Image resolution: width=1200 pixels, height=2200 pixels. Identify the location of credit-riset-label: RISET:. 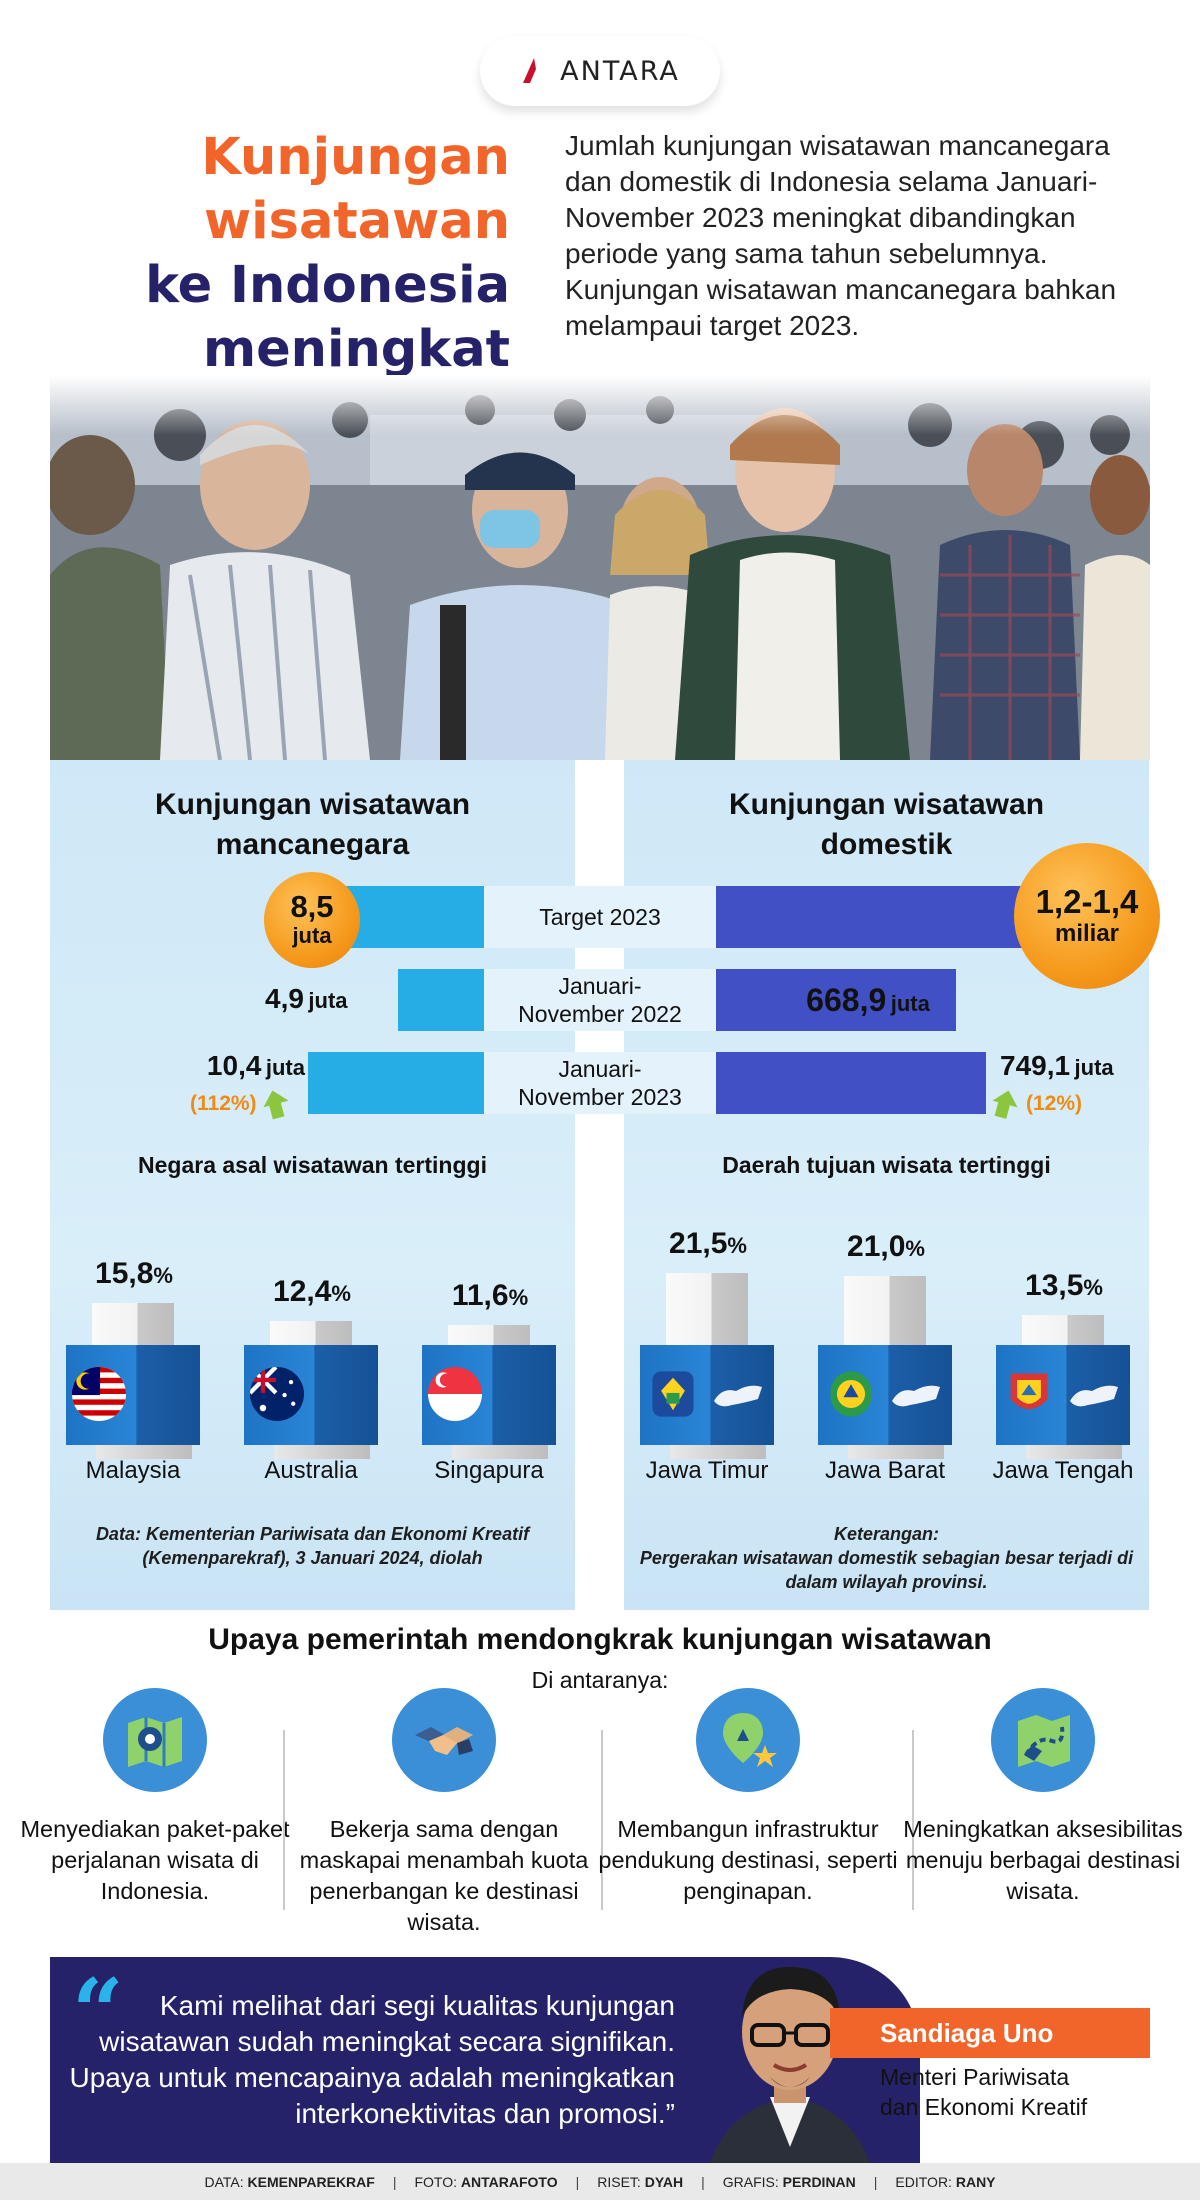
(619, 2181).